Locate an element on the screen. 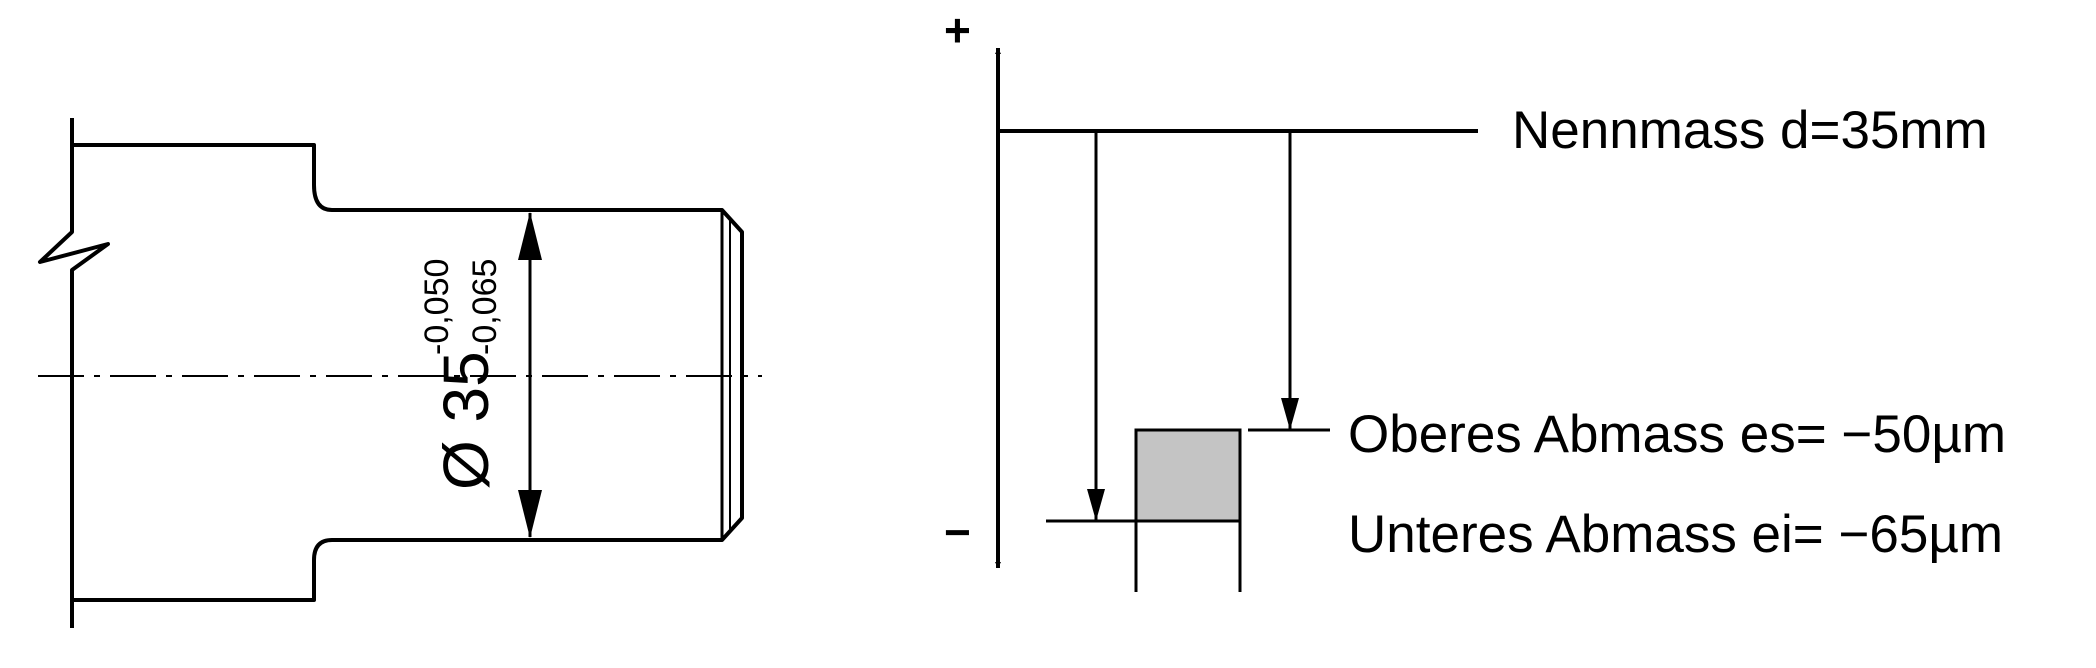  plus-sign: + is located at coordinates (957, 30).